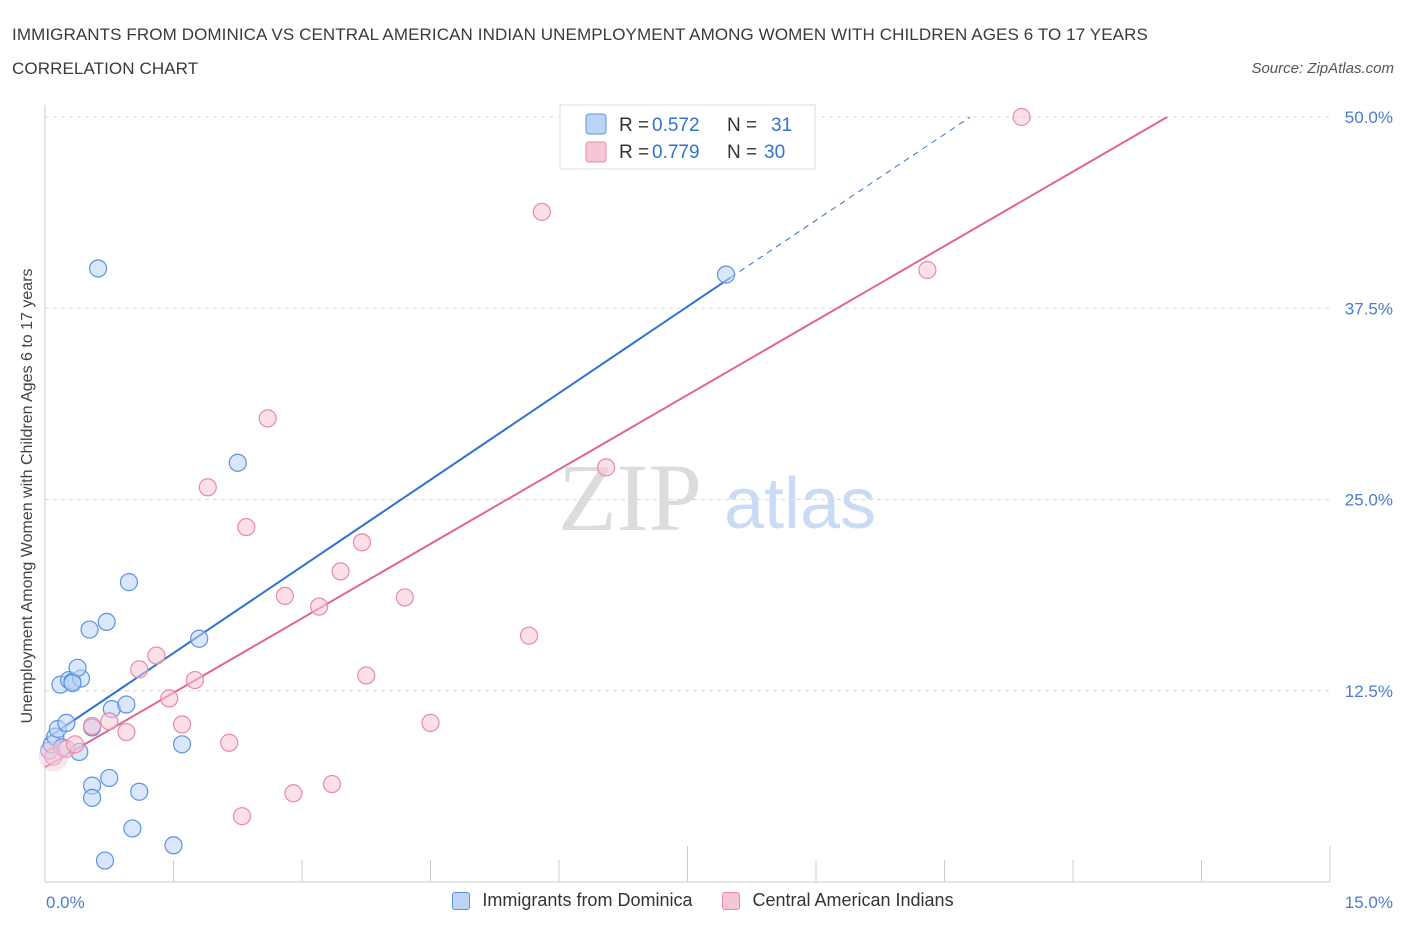 This screenshot has height=930, width=1406. What do you see at coordinates (587, 900) in the screenshot?
I see `legend-label-dominica: Immigrants from Dominica` at bounding box center [587, 900].